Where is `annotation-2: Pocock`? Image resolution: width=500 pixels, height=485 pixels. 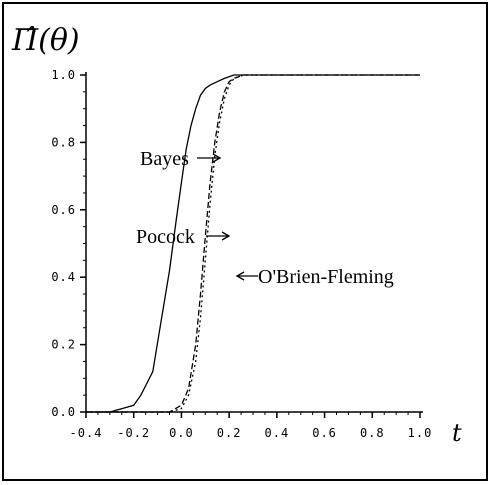 annotation-2: Pocock is located at coordinates (165, 237).